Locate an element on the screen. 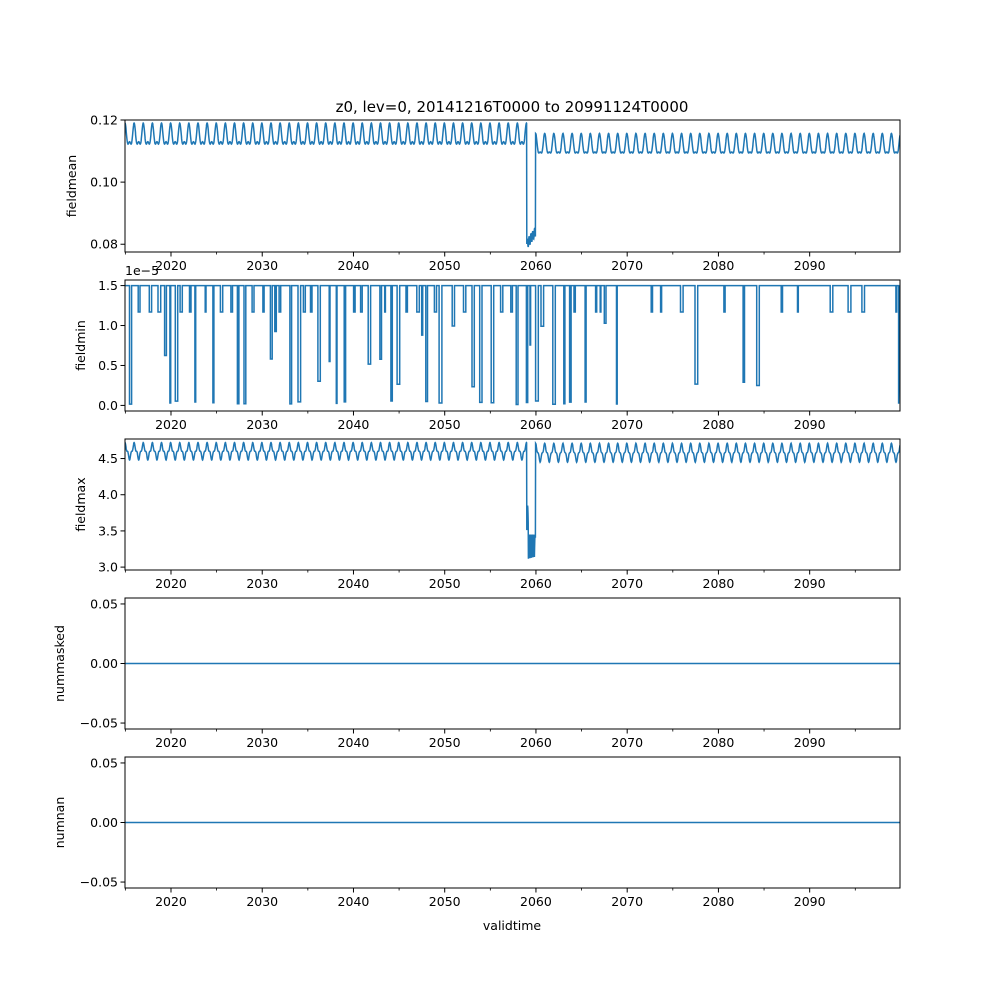 This screenshot has height=1000, width=1000. axes-frame-fieldmin is located at coordinates (512, 345).